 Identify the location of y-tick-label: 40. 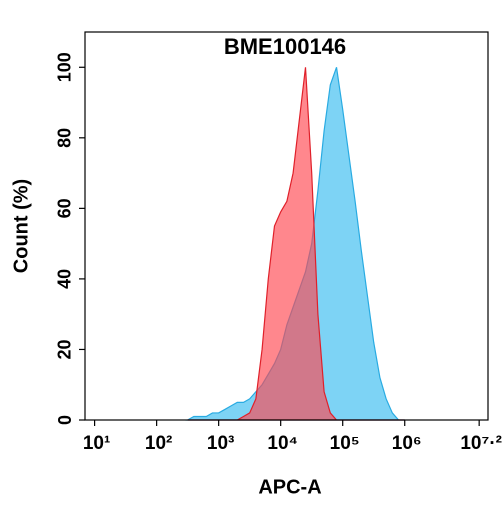
(65, 279).